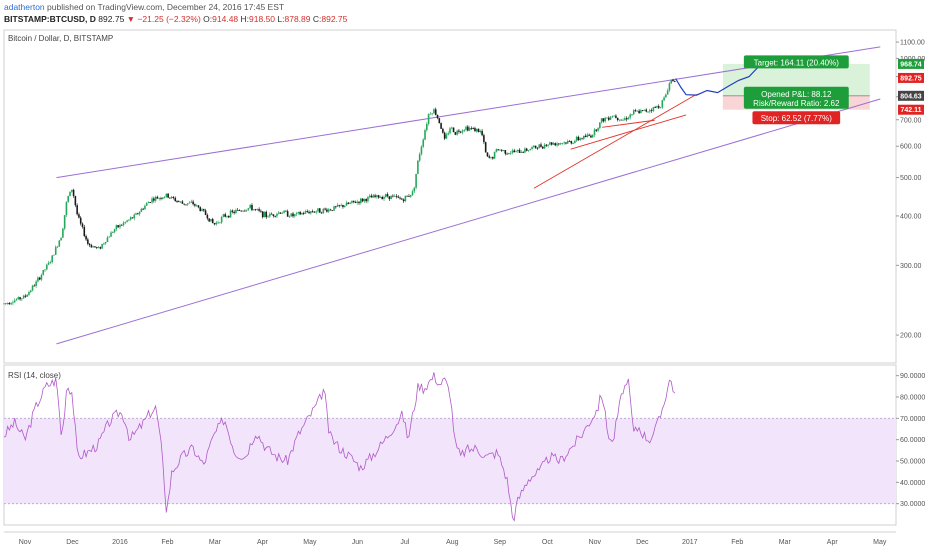 This screenshot has height=550, width=932. I want to click on pnl-label-box-text: Risk/Reward Ratio: 2.62, so click(796, 103).